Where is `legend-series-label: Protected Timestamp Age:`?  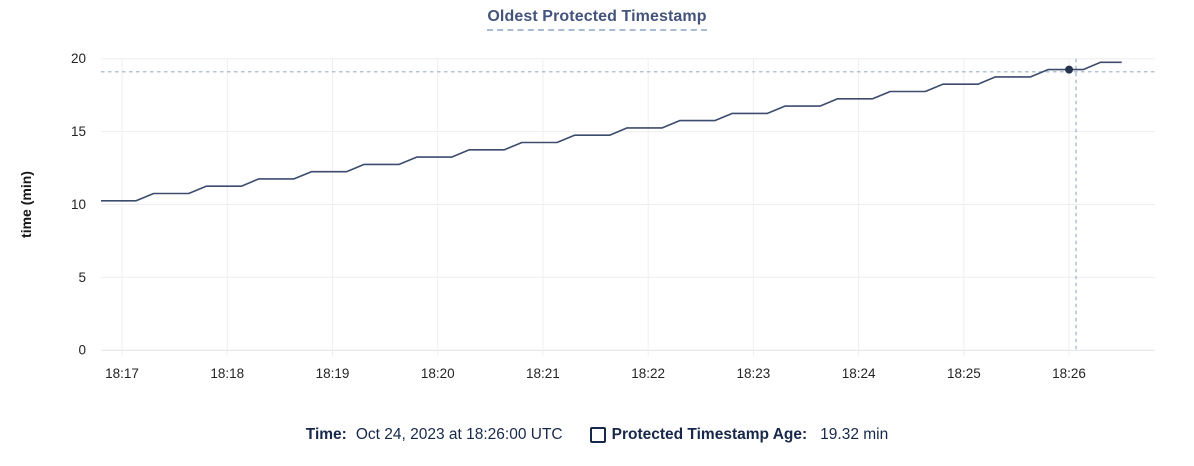 legend-series-label: Protected Timestamp Age: is located at coordinates (709, 434).